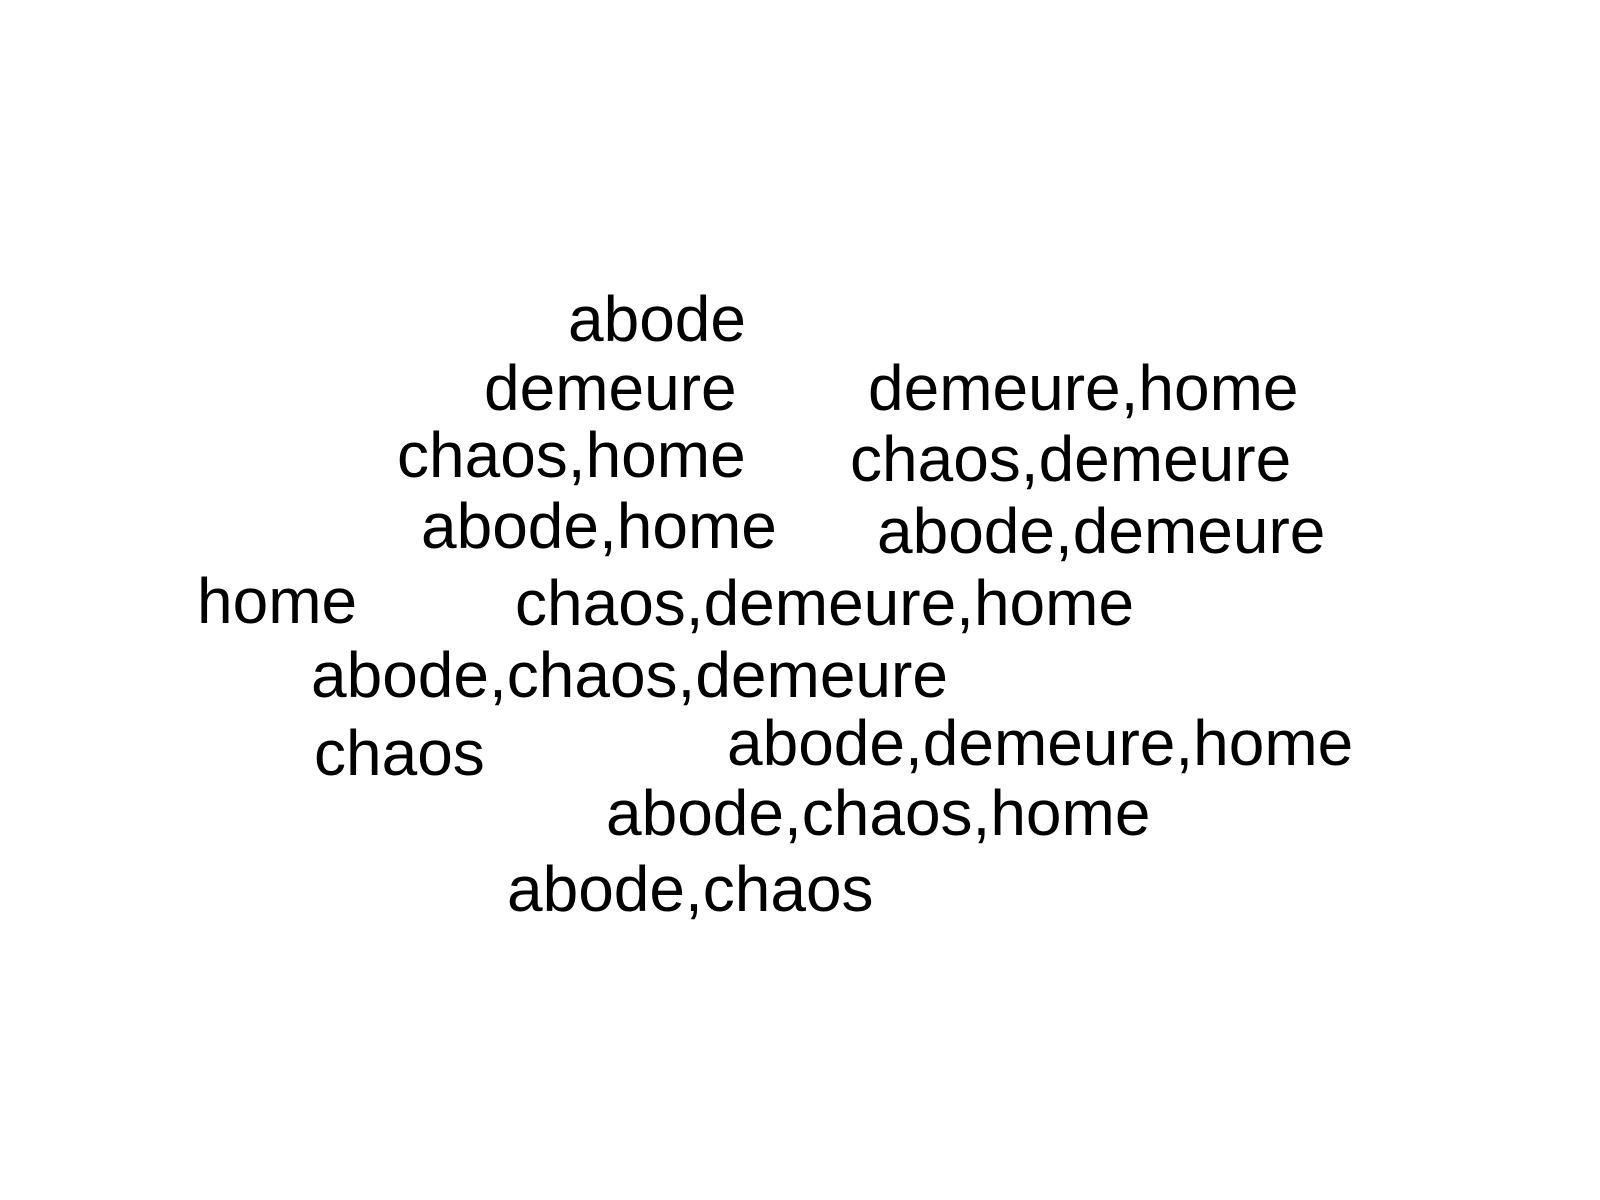 Image resolution: width=1600 pixels, height=1200 pixels. What do you see at coordinates (690, 889) in the screenshot?
I see `word-label: abode,chaos` at bounding box center [690, 889].